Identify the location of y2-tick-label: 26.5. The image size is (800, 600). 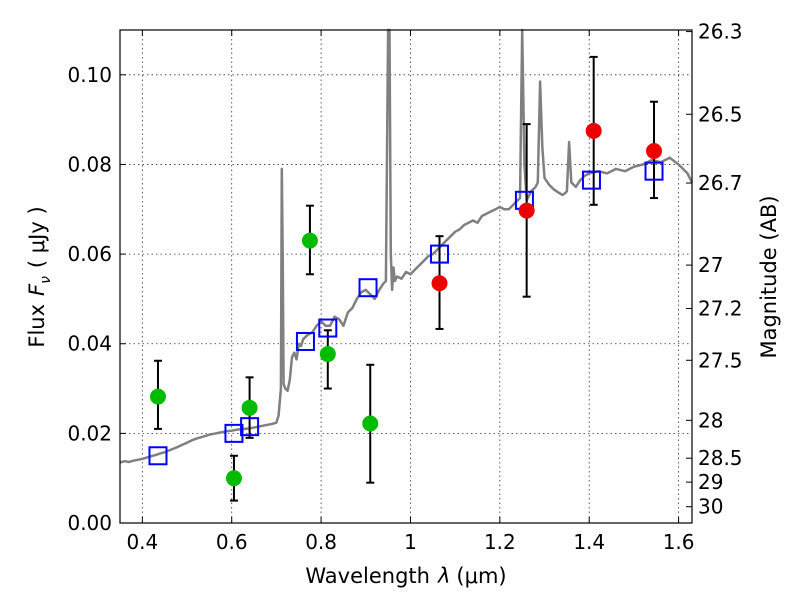
(720, 114).